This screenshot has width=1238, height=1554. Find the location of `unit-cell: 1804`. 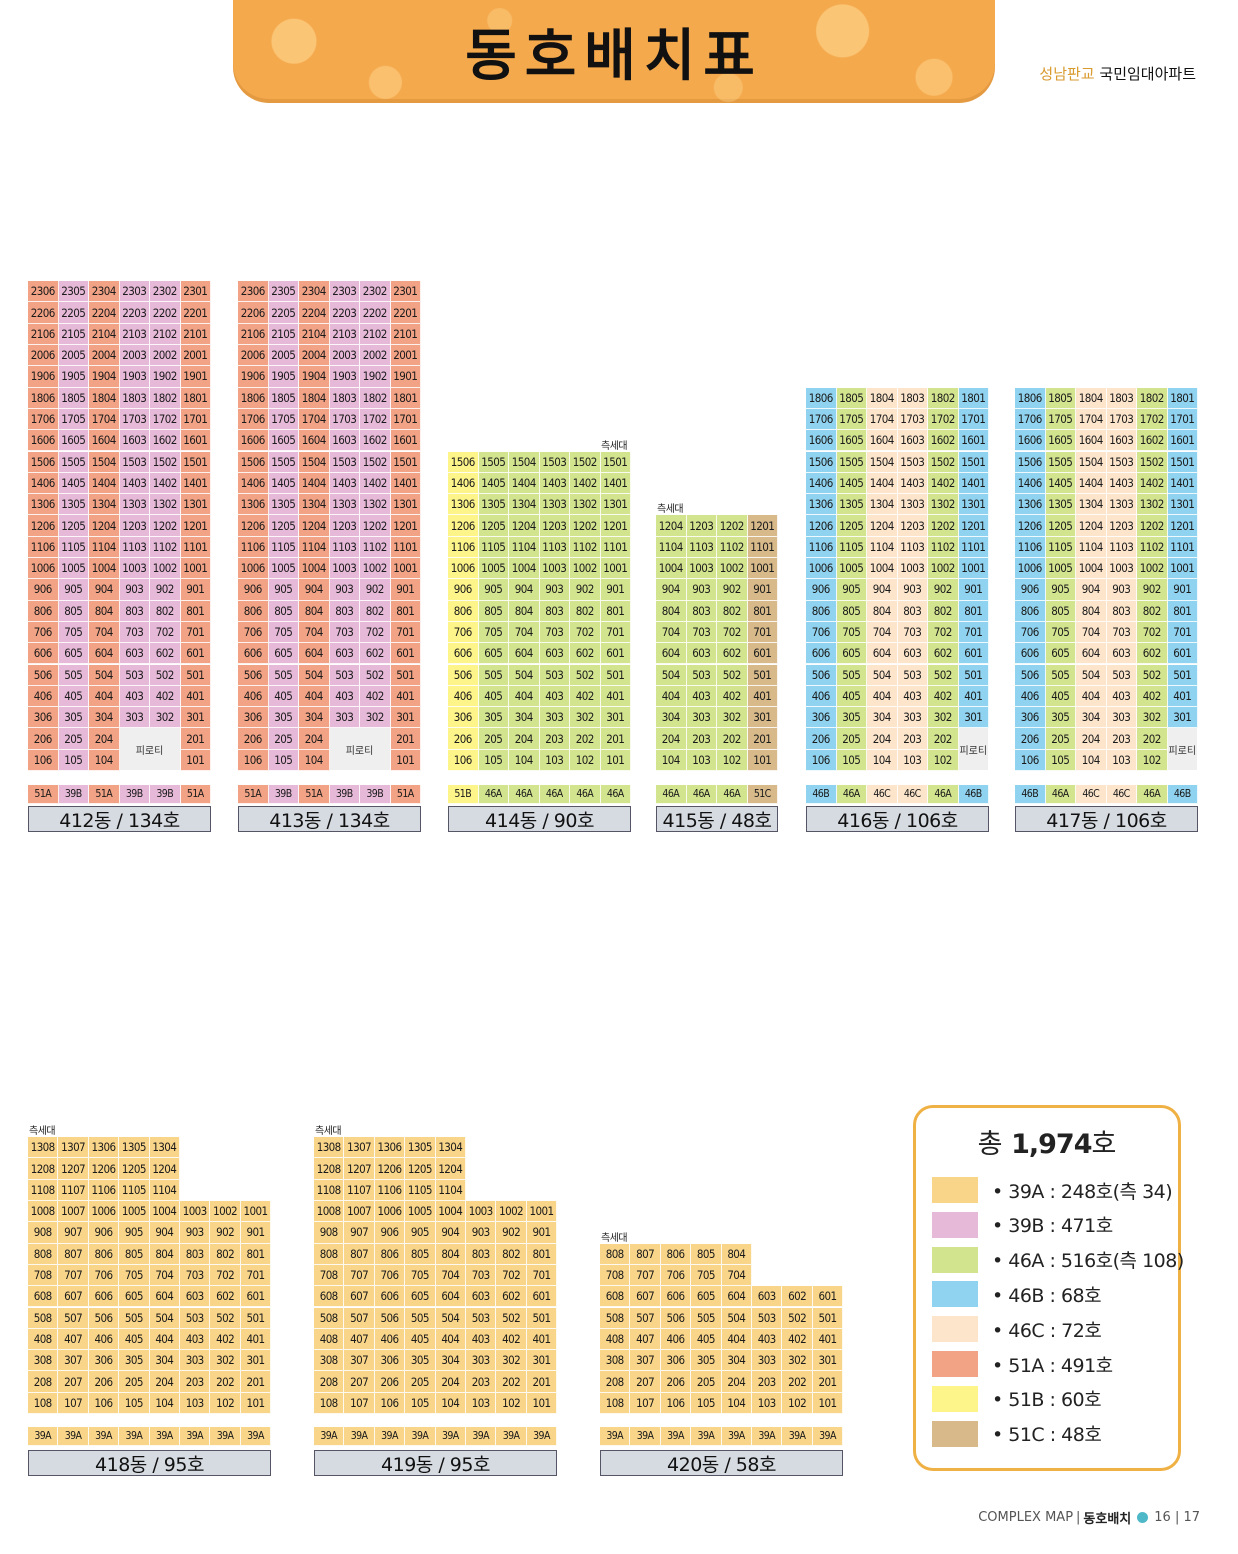

unit-cell: 1804 is located at coordinates (314, 398).